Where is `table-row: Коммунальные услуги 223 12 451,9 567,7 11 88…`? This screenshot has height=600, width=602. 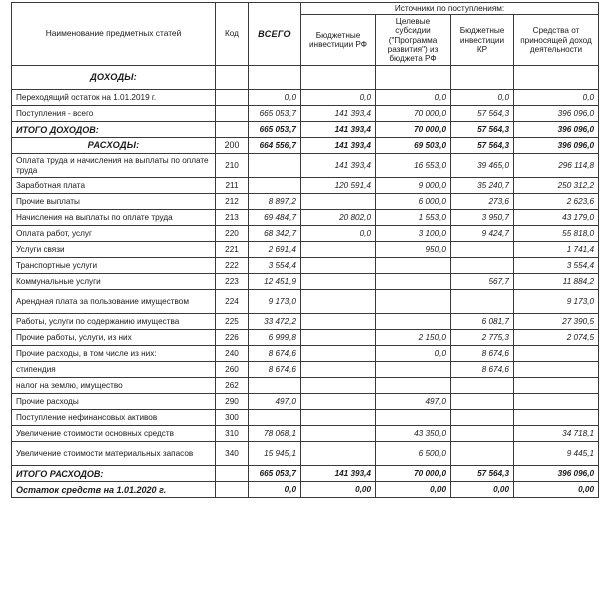
table-row: Коммунальные услуги 223 12 451,9 567,7 11 88… is located at coordinates (305, 282).